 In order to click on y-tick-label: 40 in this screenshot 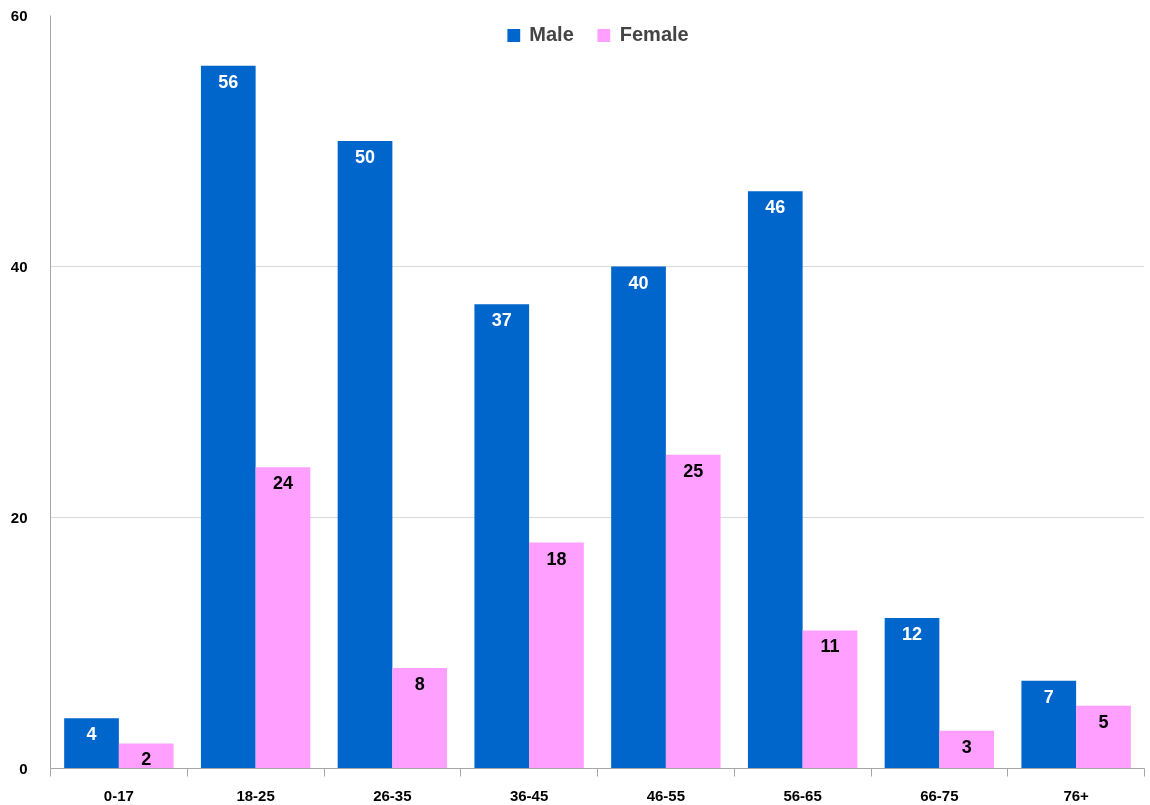, I will do `click(19, 266)`.